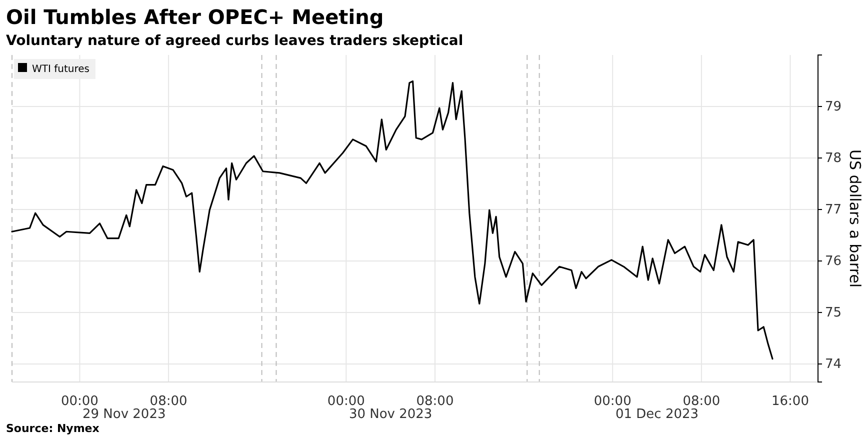 This screenshot has width=864, height=437. What do you see at coordinates (833, 262) in the screenshot?
I see `y-tick-label: 76` at bounding box center [833, 262].